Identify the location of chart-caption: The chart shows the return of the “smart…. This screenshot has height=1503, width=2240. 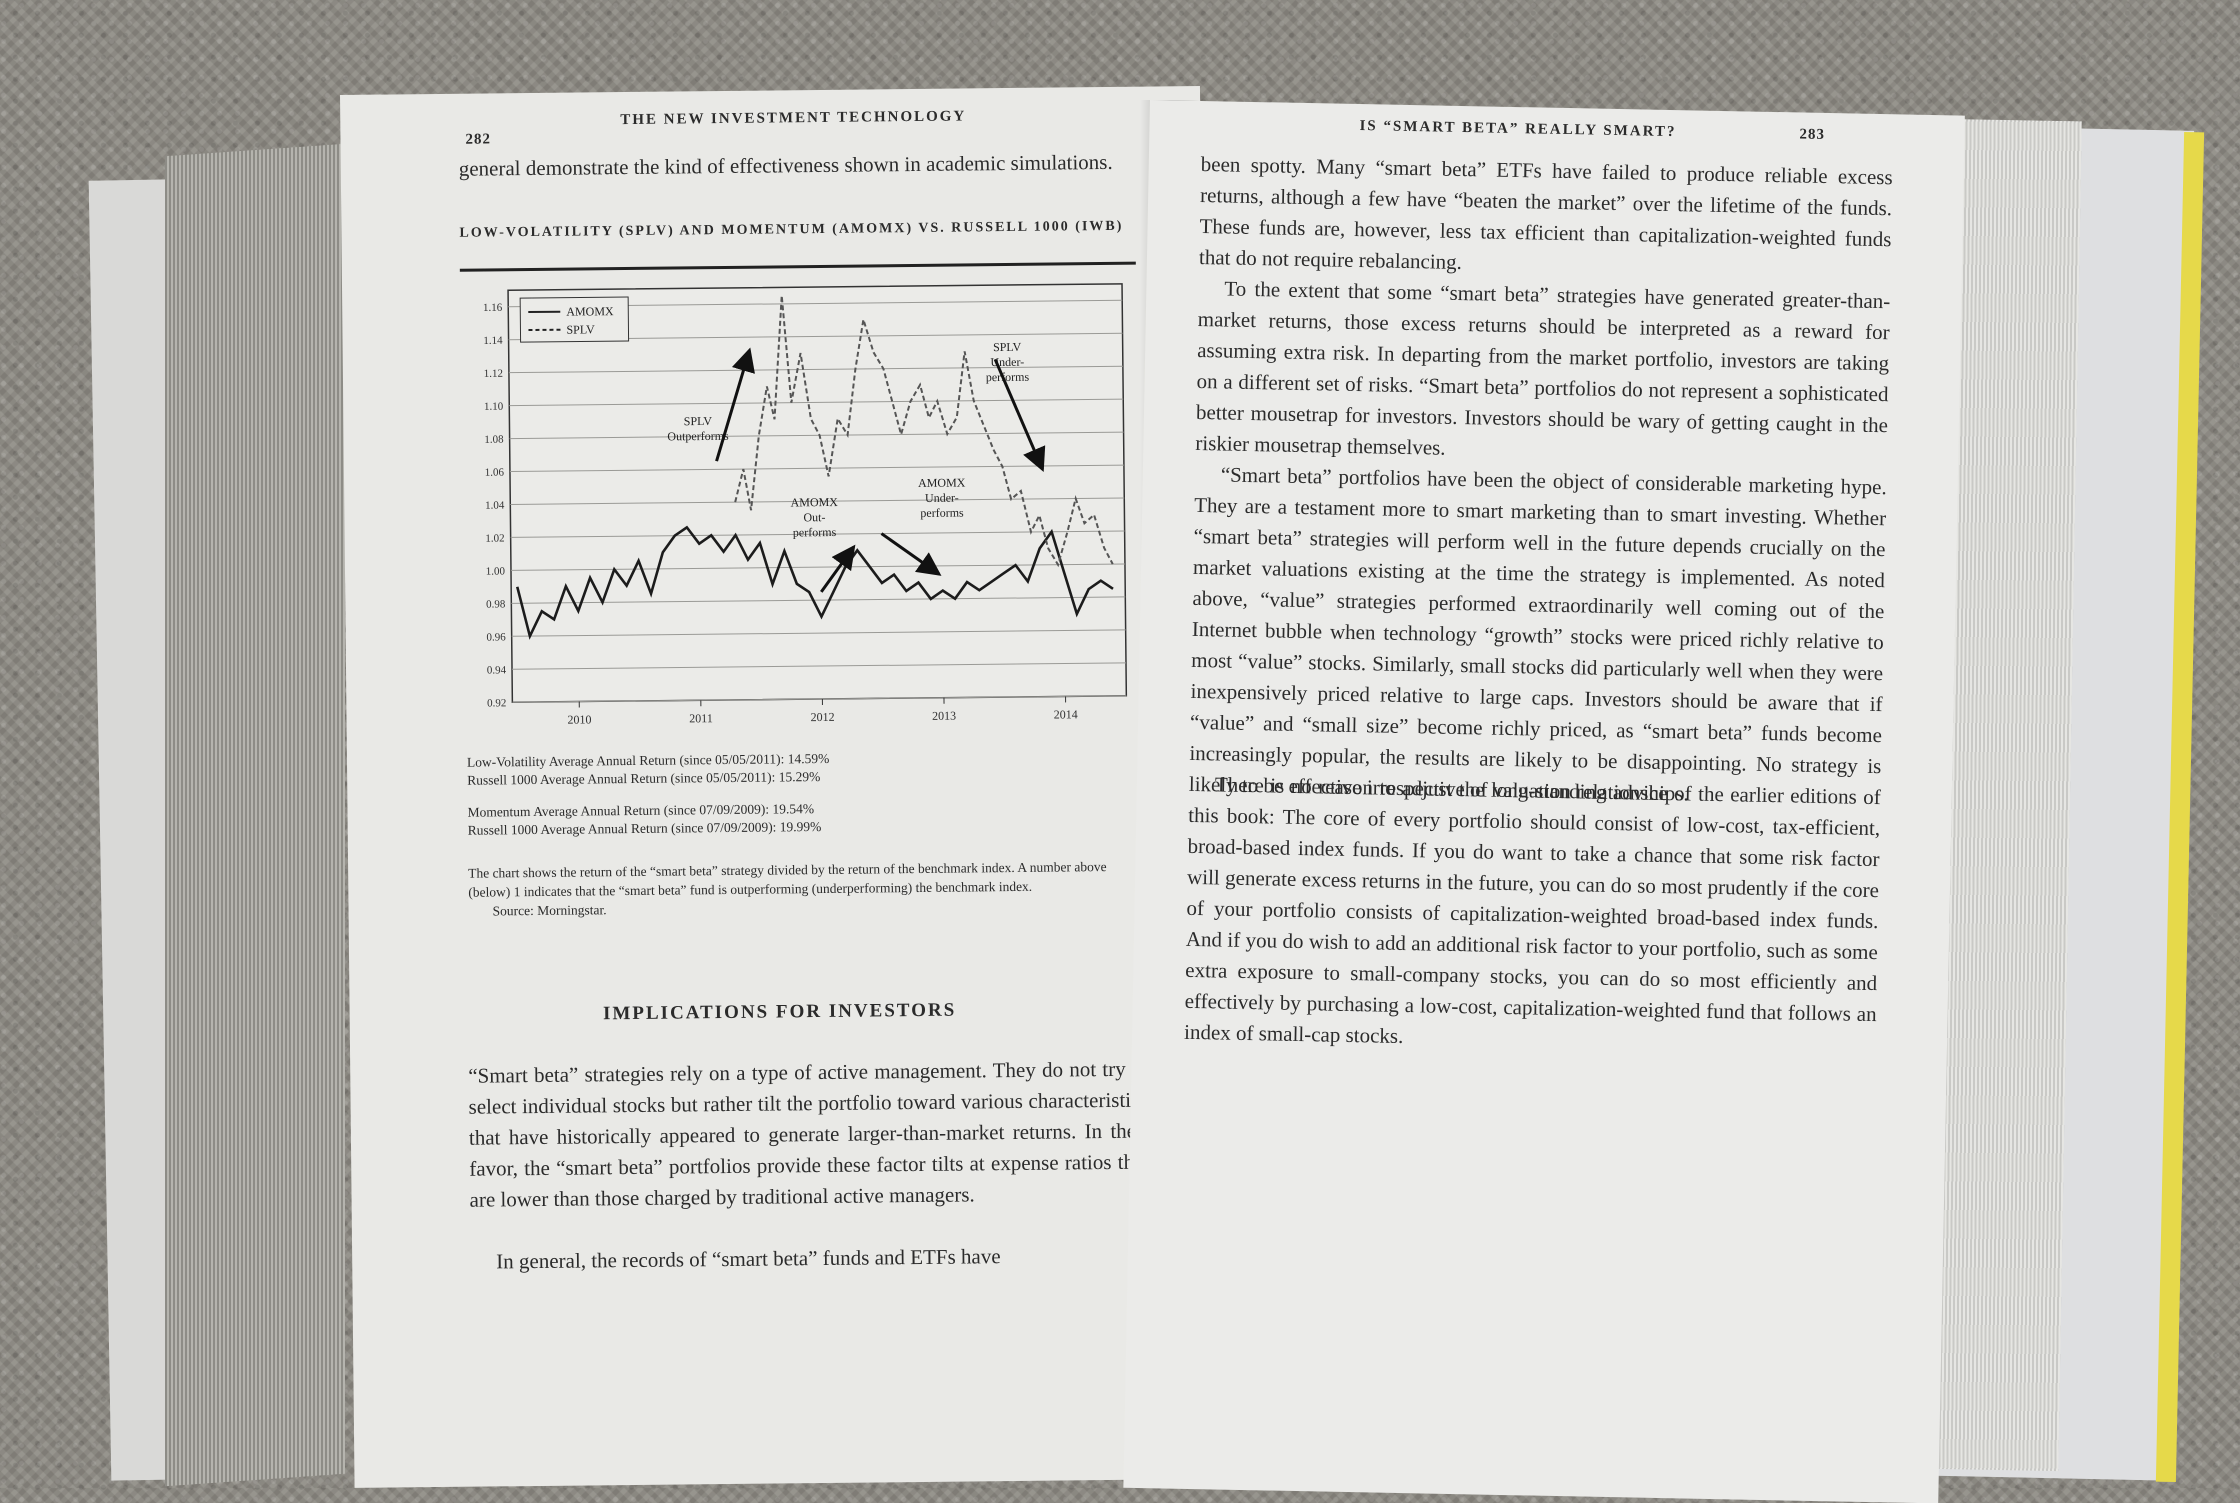
(808, 889).